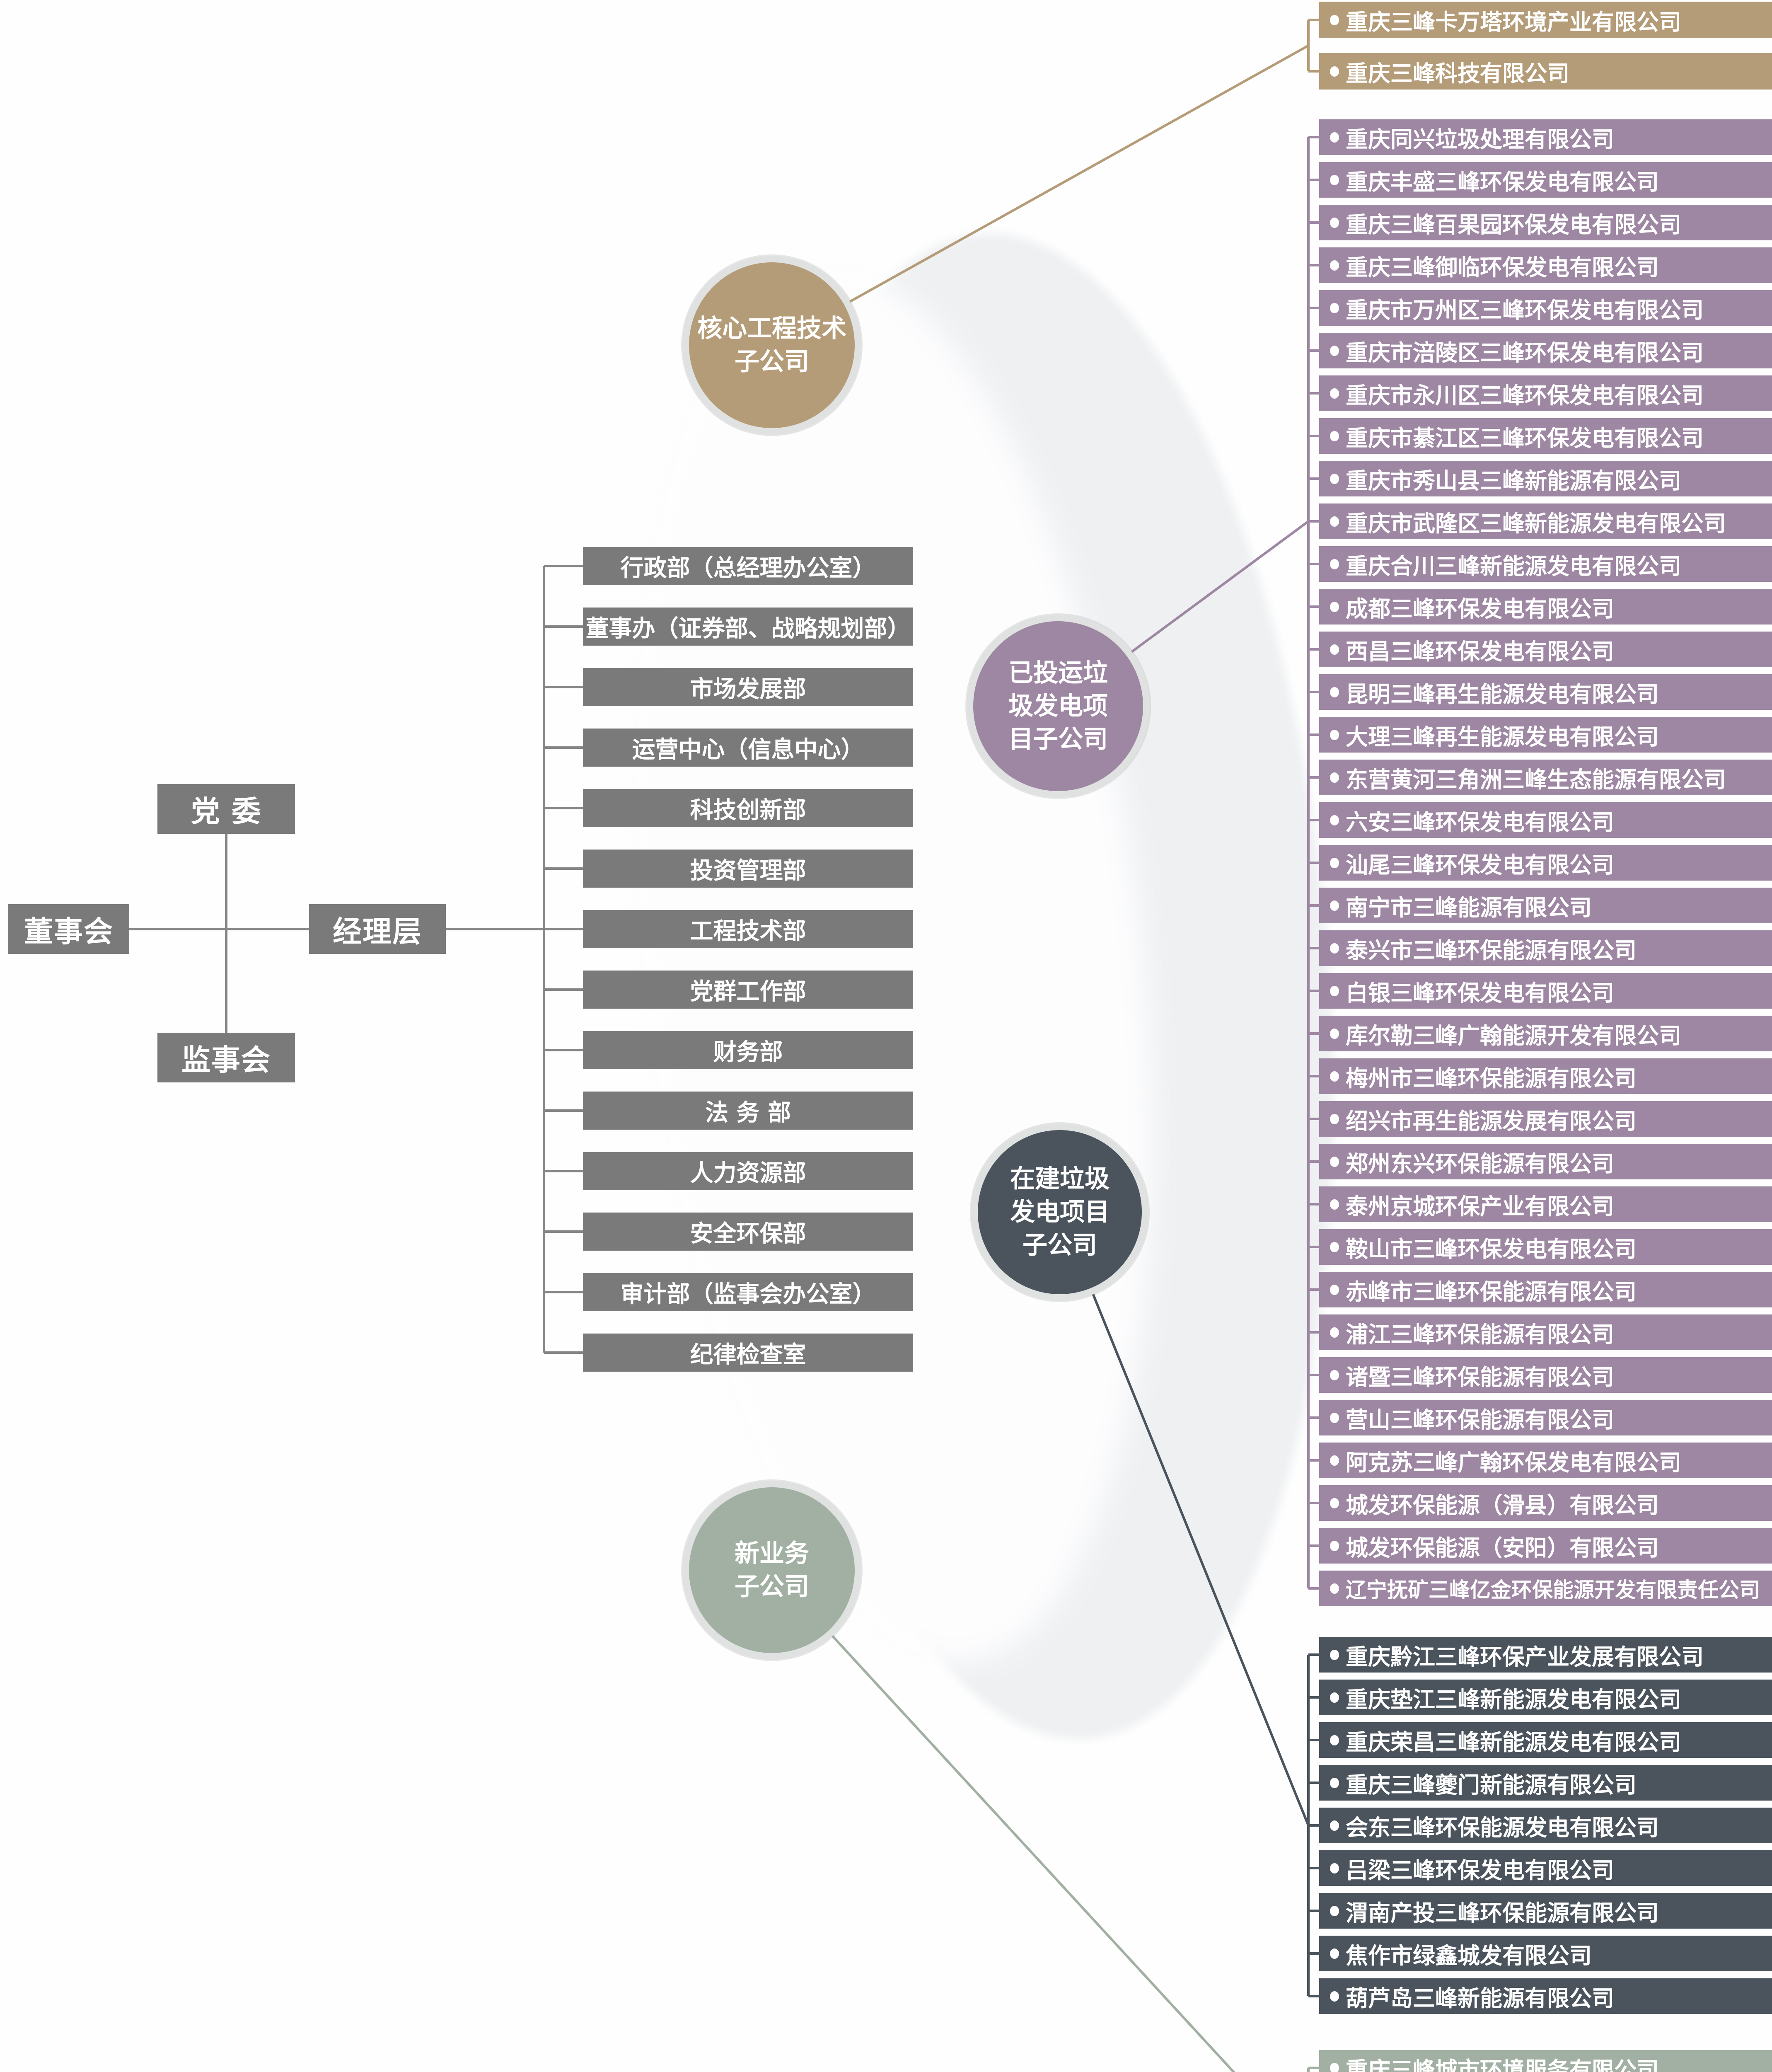  I want to click on company-row: 重庆市涪陵区三峰环保发电有限公司, so click(1545, 350).